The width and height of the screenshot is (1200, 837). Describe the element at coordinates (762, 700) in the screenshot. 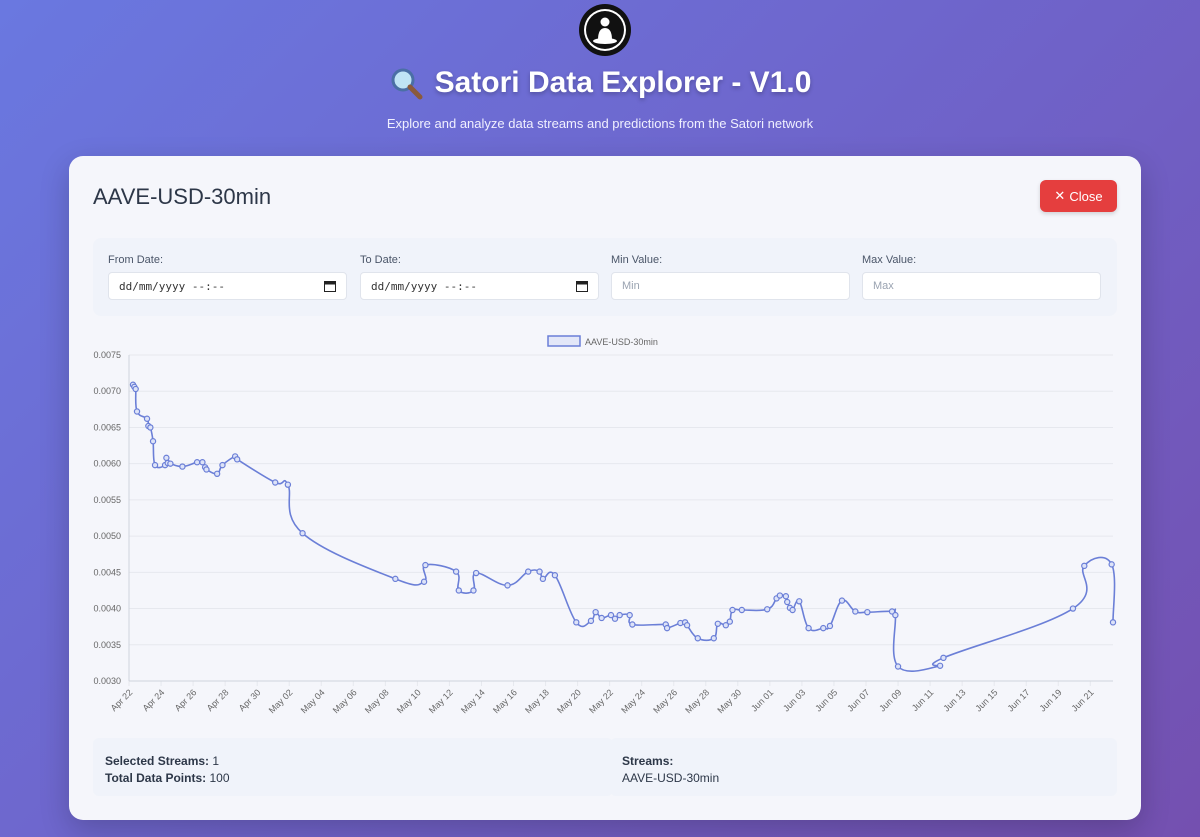

I see `x-tick-label: Jun 01` at that location.